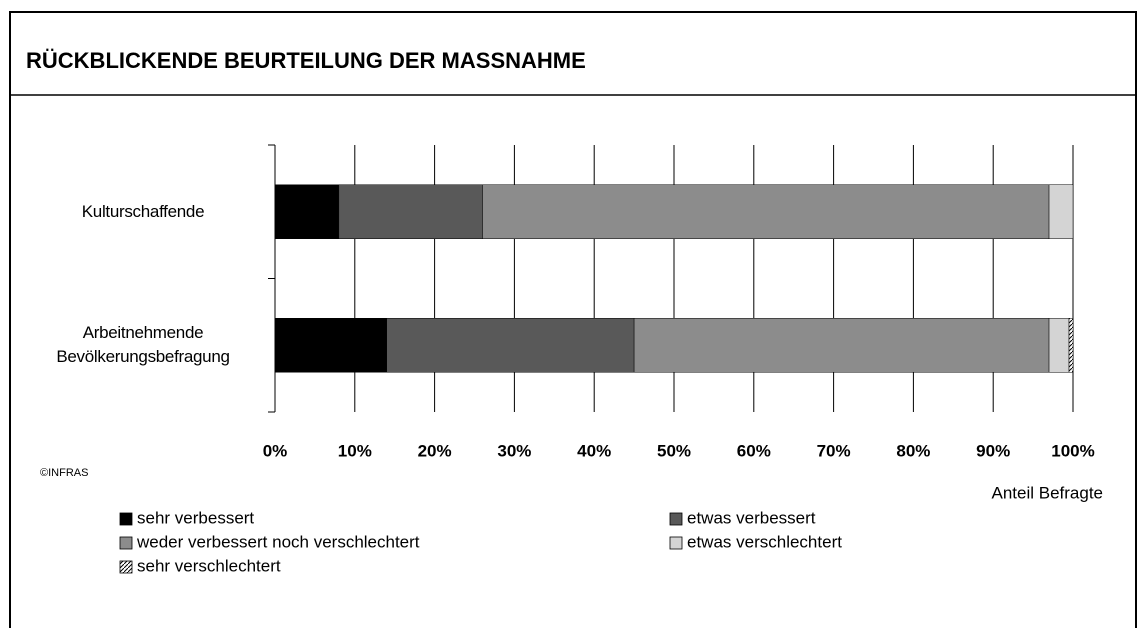 The width and height of the screenshot is (1137, 628). What do you see at coordinates (195, 517) in the screenshot?
I see `legend-label: sehr verbessert` at bounding box center [195, 517].